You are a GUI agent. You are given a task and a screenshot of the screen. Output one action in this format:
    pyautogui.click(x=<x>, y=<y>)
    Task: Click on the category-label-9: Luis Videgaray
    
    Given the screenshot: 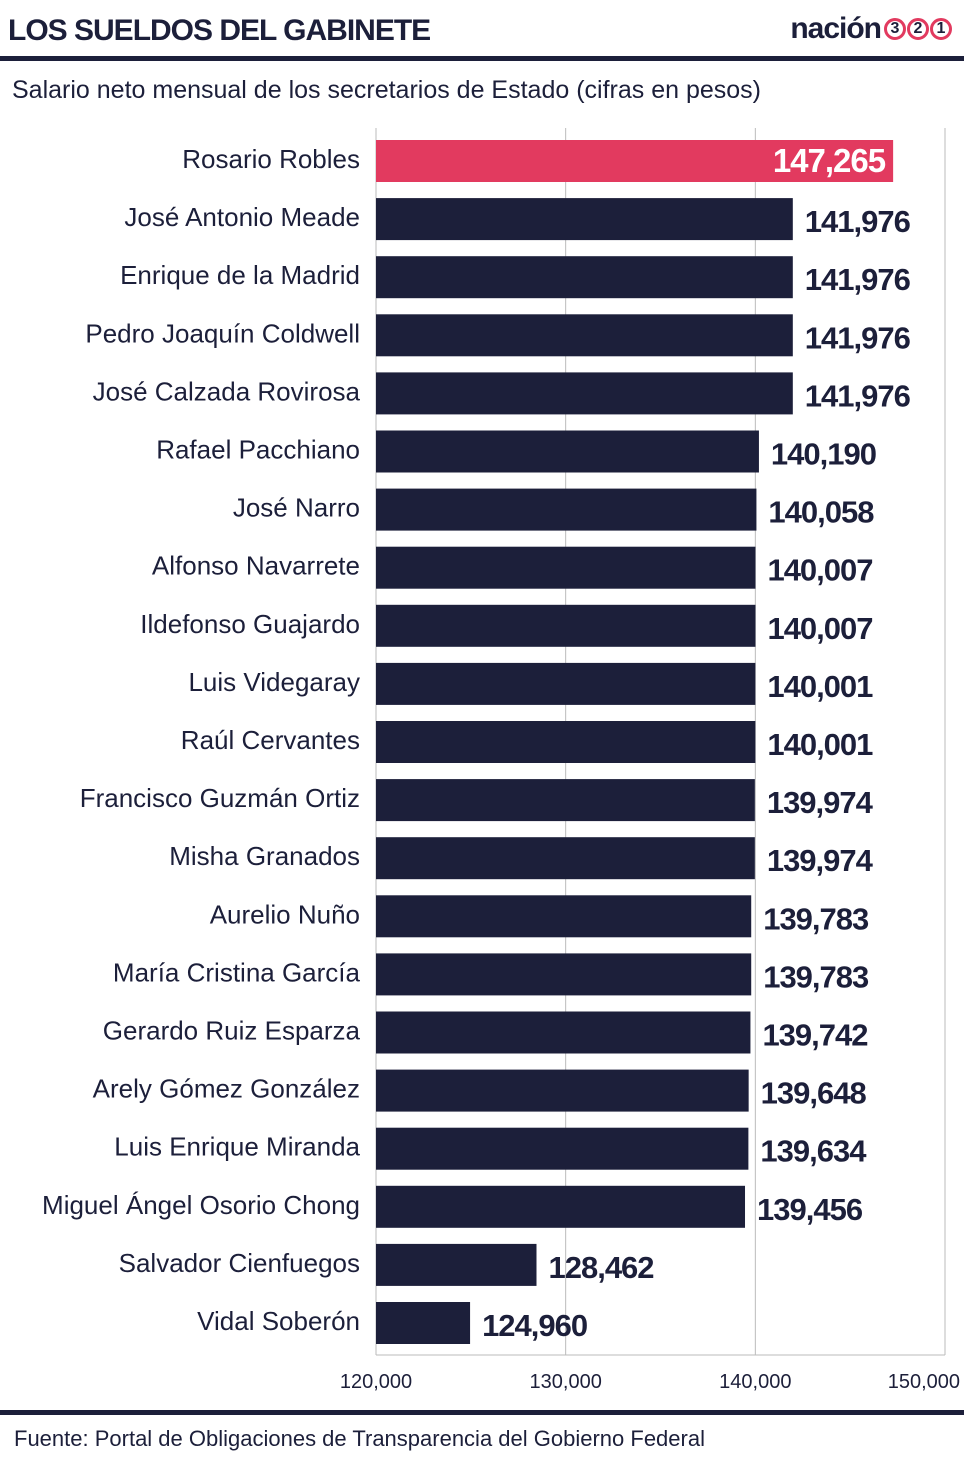 What is the action you would take?
    pyautogui.click(x=274, y=682)
    